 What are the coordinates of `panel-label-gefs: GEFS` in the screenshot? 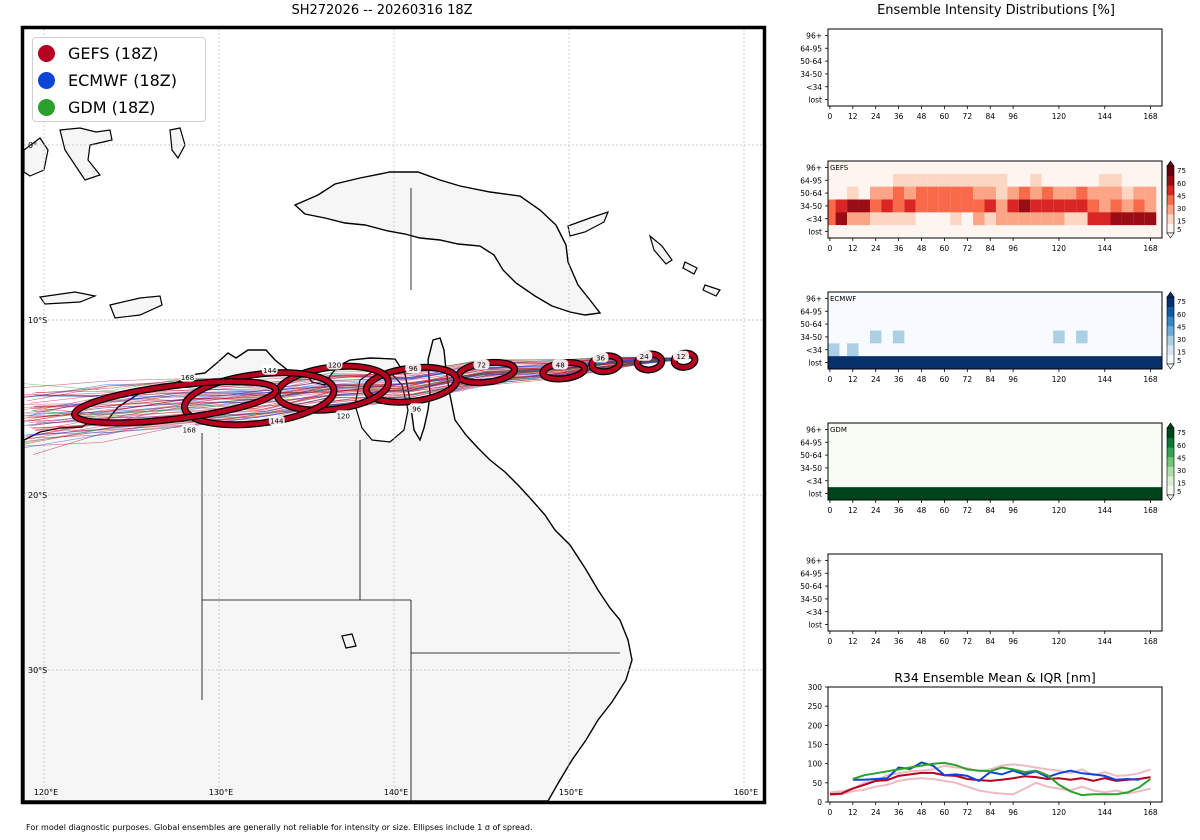 It's located at (839, 168).